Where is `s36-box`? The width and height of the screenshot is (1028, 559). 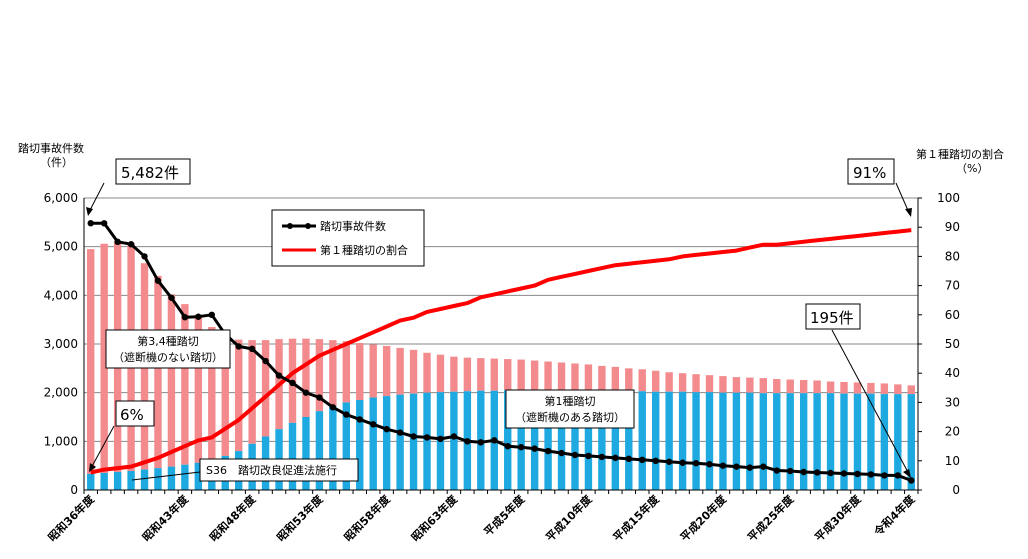
s36-box is located at coordinates (279, 470).